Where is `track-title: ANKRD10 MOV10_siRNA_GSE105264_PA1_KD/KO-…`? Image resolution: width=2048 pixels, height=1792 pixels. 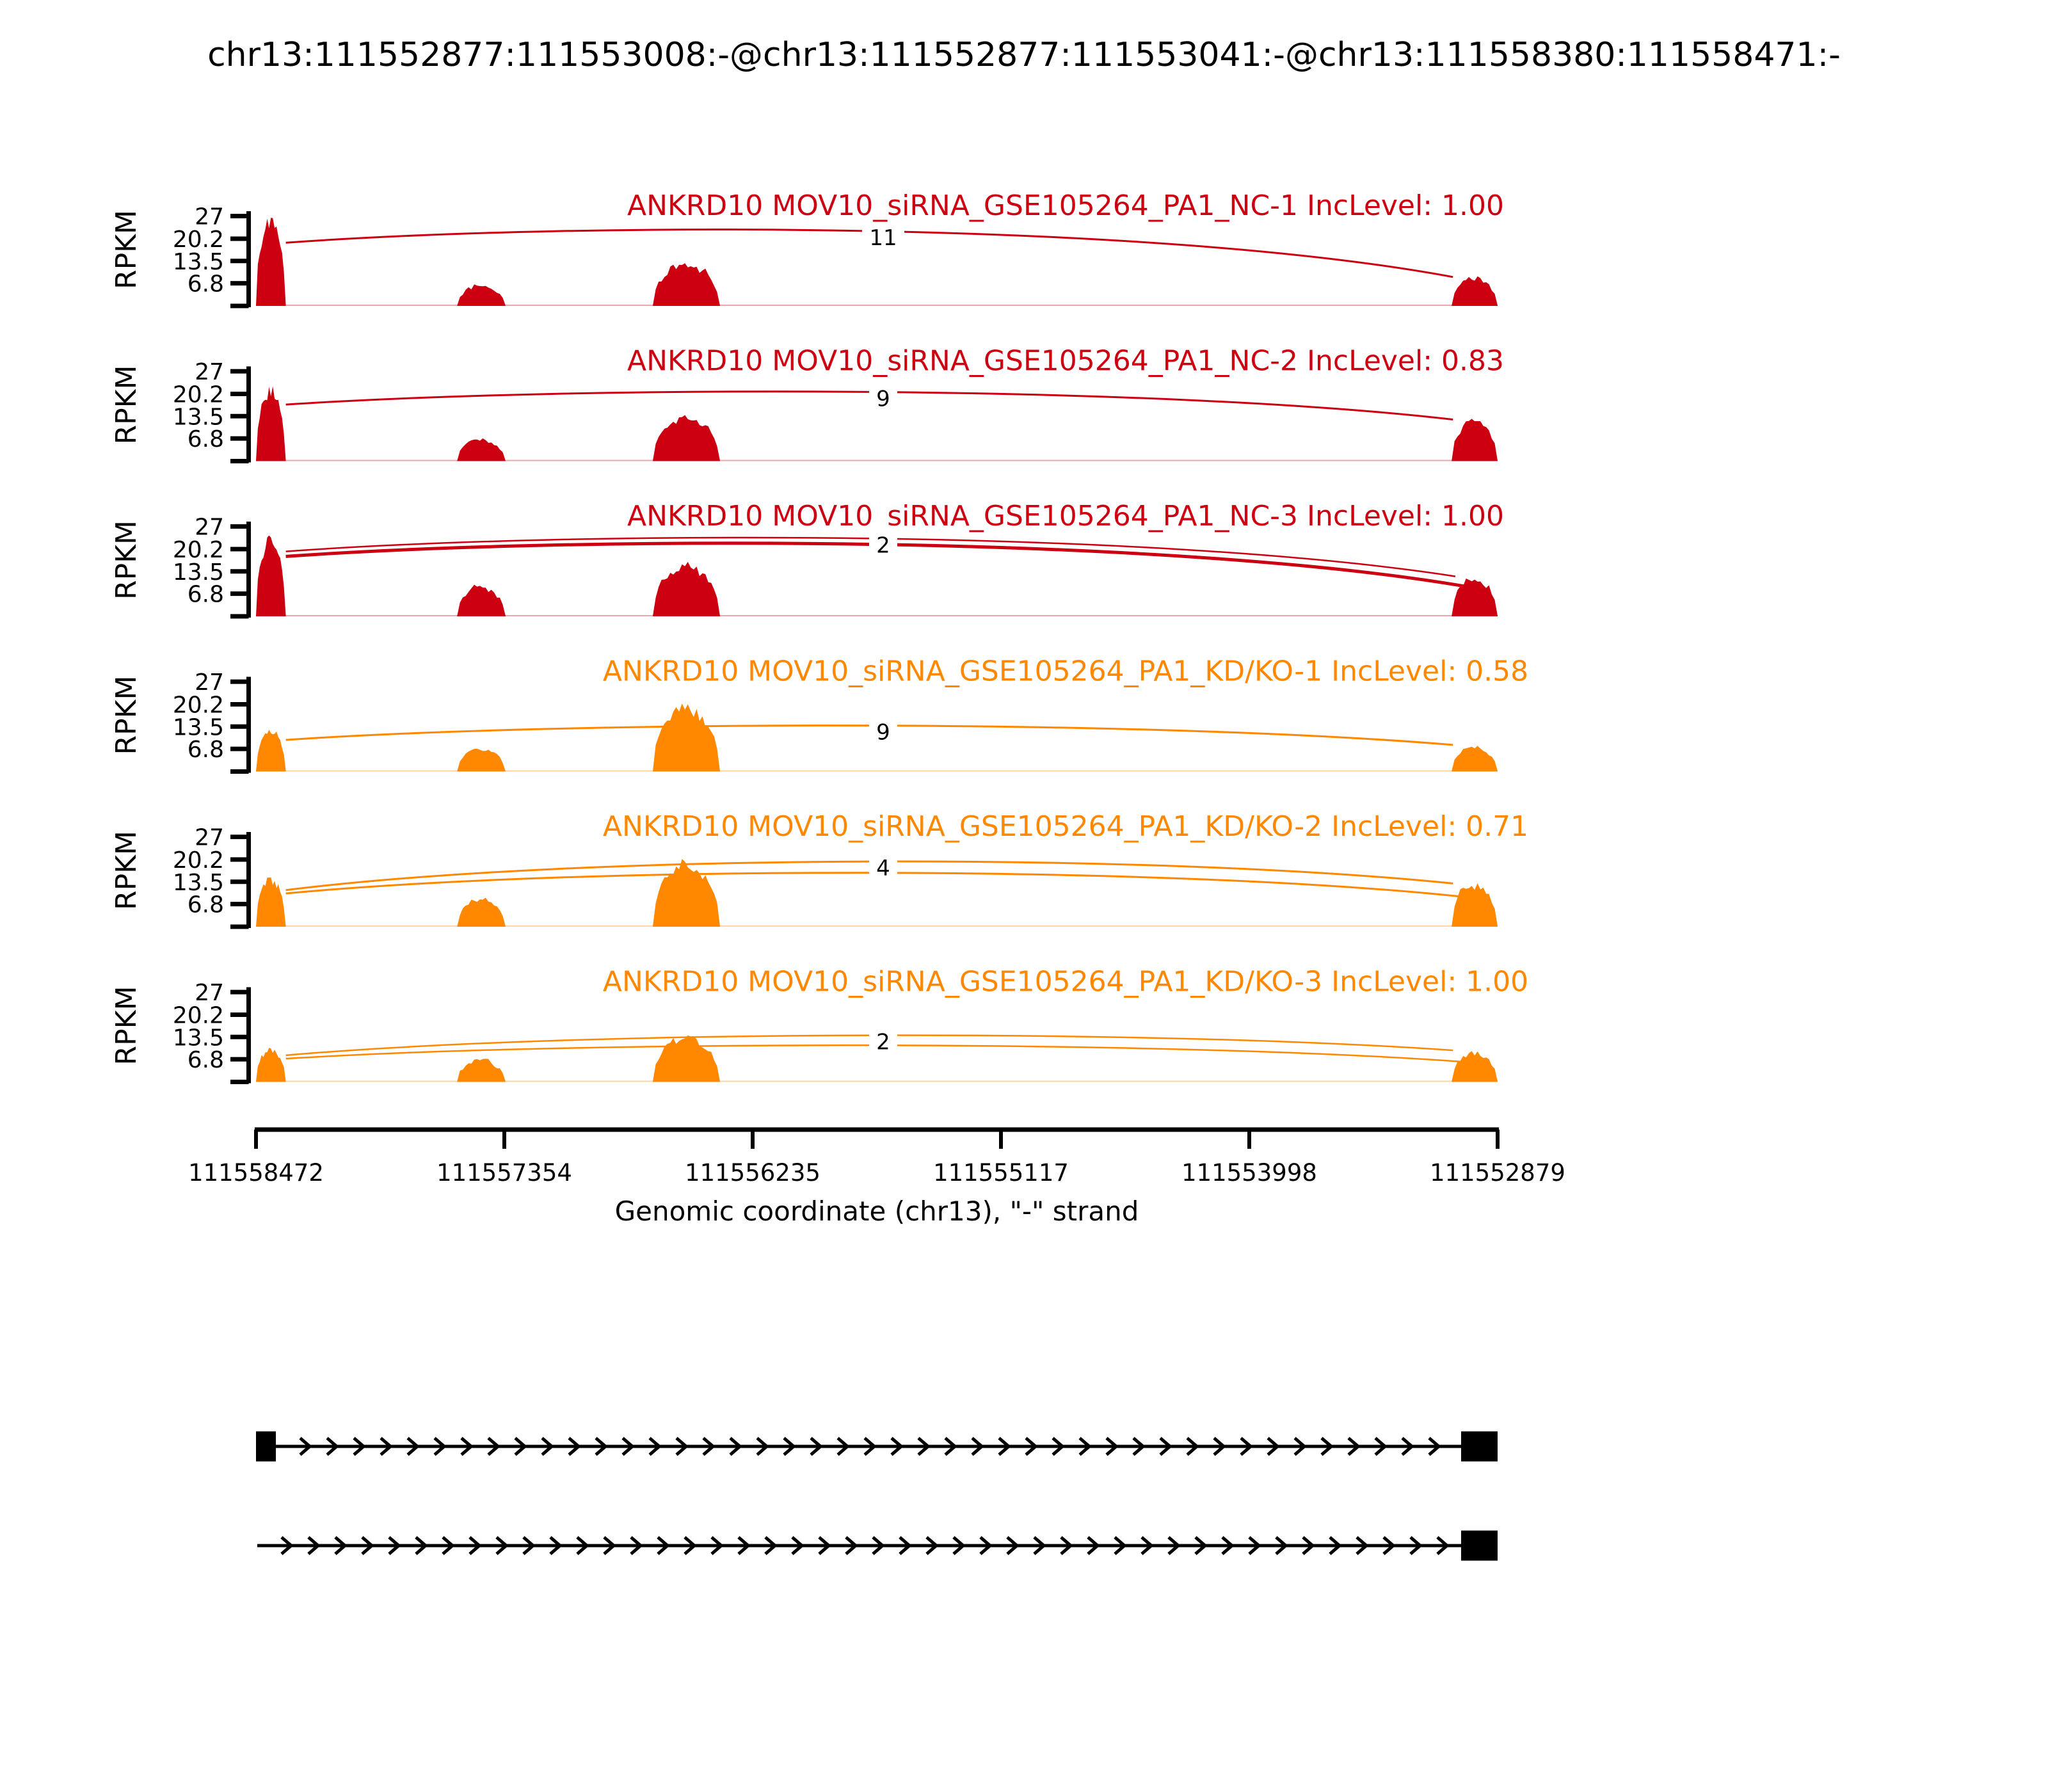
track-title: ANKRD10 MOV10_siRNA_GSE105264_PA1_KD/KO-… is located at coordinates (1065, 826).